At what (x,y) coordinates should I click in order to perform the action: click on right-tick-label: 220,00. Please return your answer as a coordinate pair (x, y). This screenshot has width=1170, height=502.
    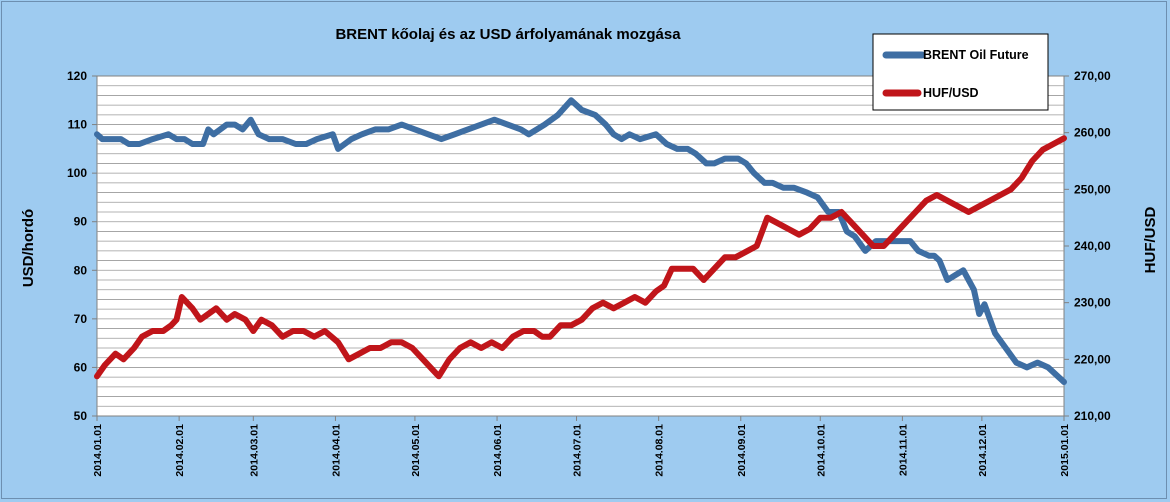
    Looking at the image, I should click on (1092, 359).